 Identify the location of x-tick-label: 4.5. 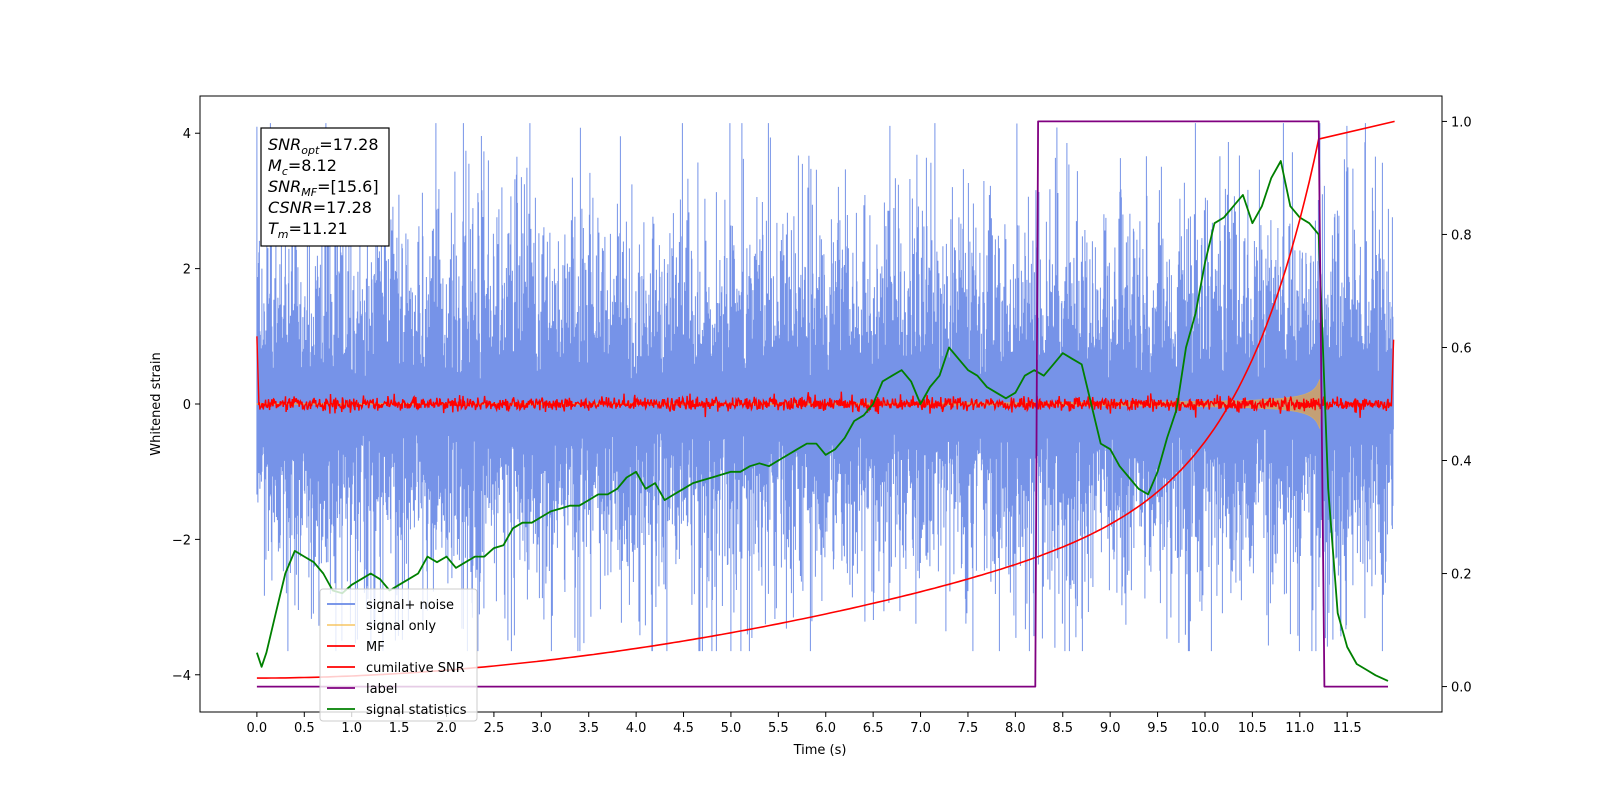
(683, 728).